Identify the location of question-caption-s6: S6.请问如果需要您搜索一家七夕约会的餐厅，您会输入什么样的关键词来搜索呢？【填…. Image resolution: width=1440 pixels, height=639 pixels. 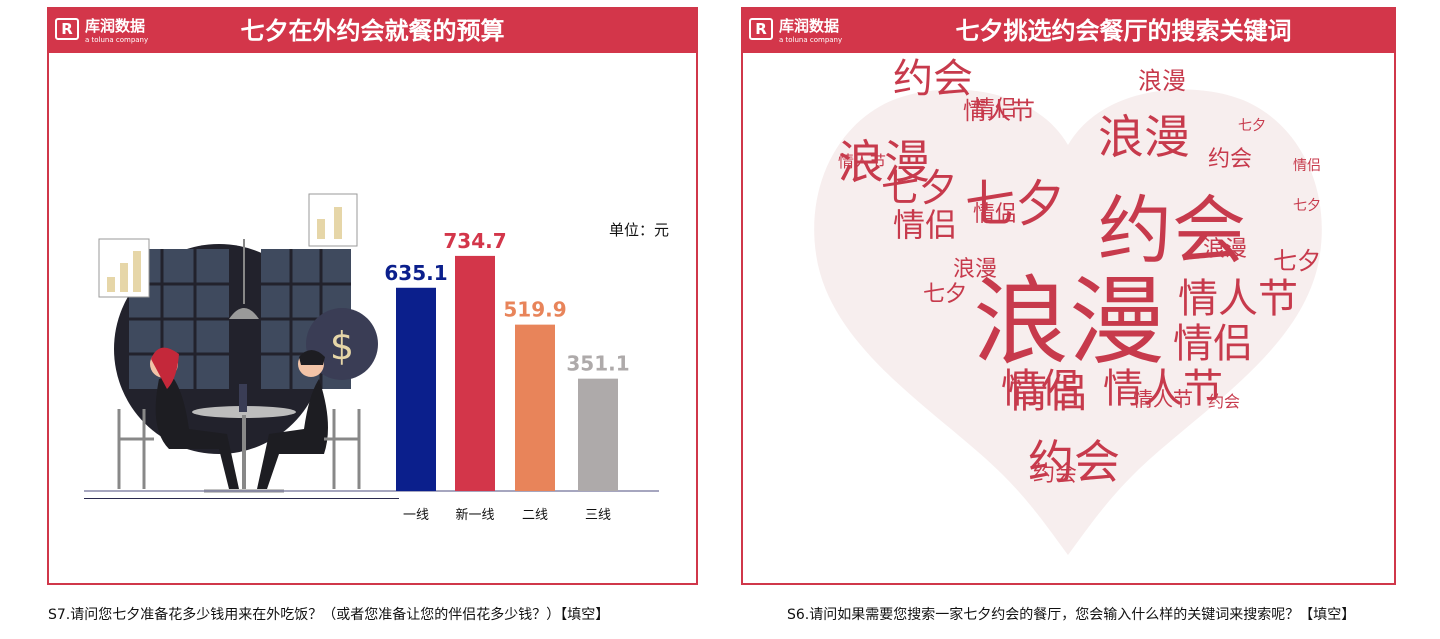
(1071, 615).